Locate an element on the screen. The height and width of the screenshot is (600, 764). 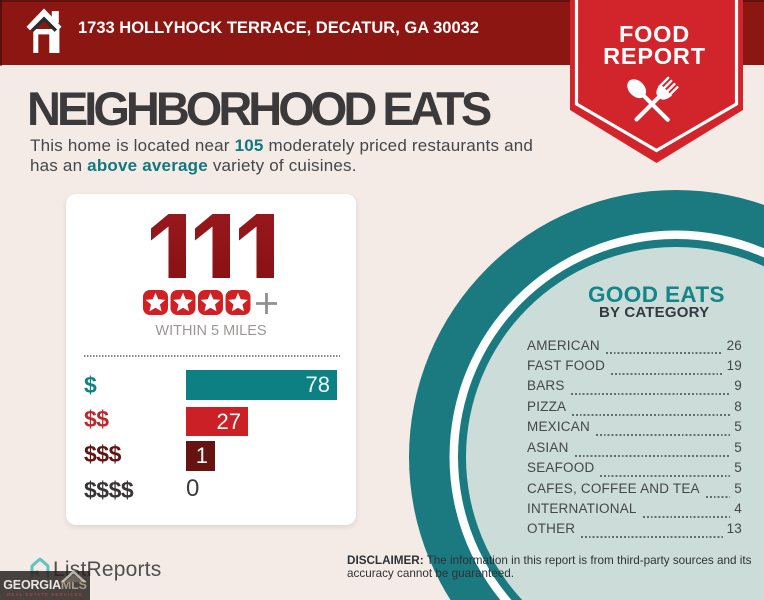
svg-text: FOOD is located at coordinates (654, 34).